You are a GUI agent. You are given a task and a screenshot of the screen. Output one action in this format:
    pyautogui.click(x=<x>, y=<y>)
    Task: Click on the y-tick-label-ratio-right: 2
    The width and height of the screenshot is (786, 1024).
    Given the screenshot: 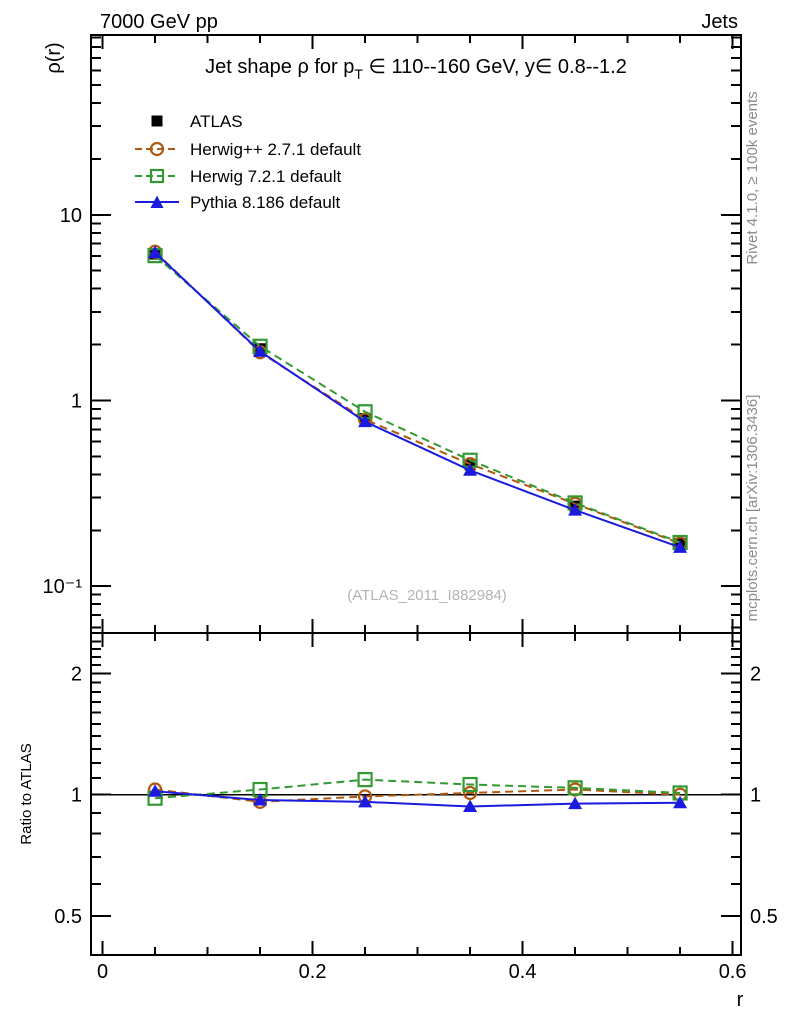 What is the action you would take?
    pyautogui.click(x=755, y=674)
    